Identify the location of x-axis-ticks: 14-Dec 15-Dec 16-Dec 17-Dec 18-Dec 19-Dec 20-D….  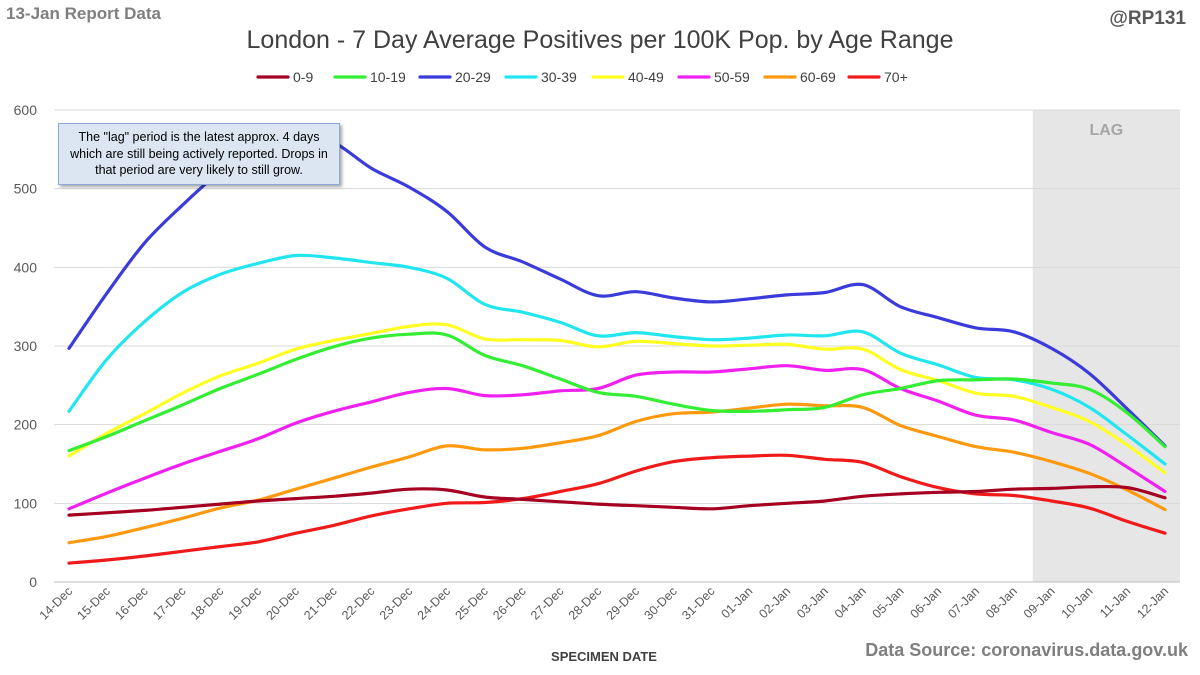
(604, 603).